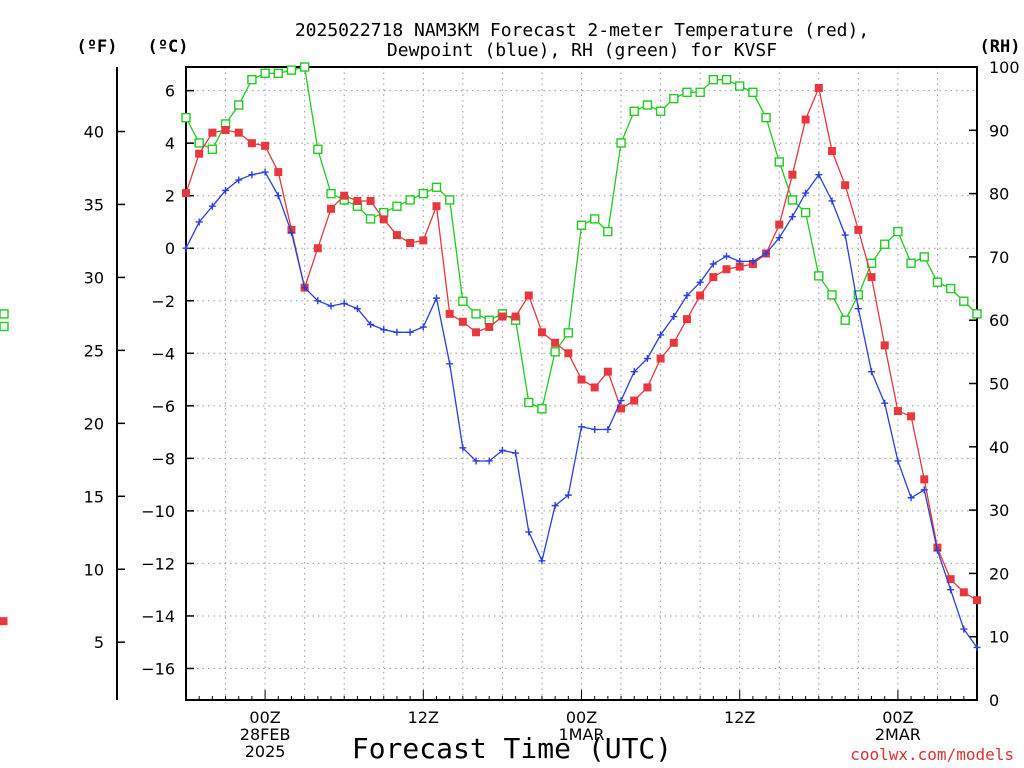 This screenshot has height=768, width=1024. What do you see at coordinates (999, 384) in the screenshot?
I see `rh-tick-label: 50` at bounding box center [999, 384].